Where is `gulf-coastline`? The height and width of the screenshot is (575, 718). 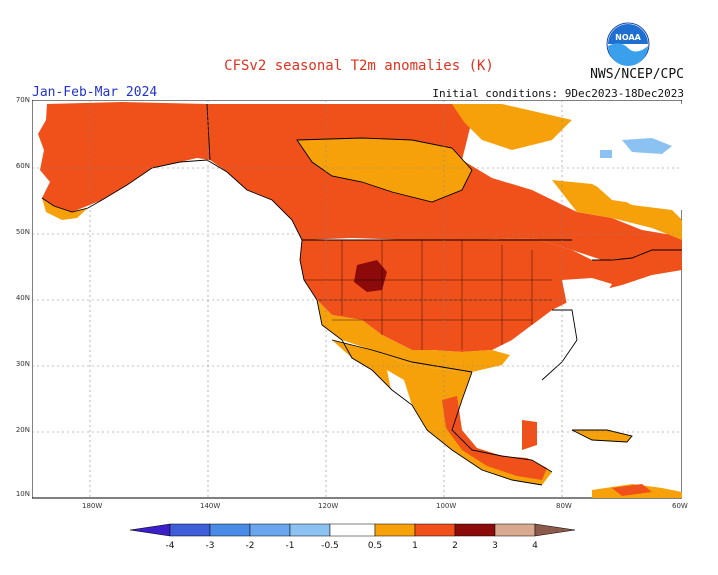
gulf-coastline is located at coordinates (502, 422).